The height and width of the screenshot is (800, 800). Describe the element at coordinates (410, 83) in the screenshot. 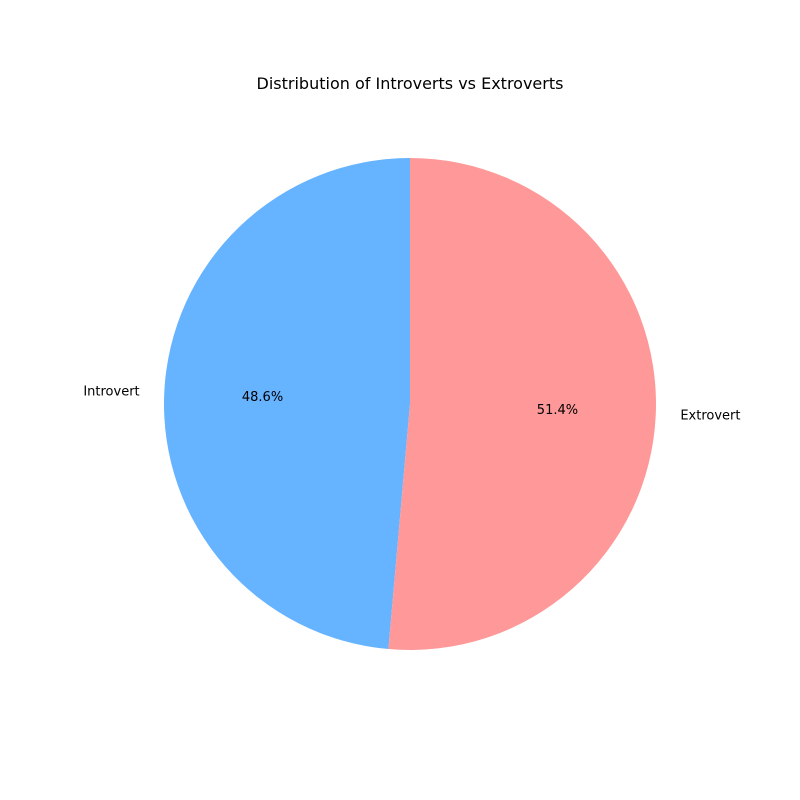

I see `chart-title: Distribution of Introverts vs Extroverts` at that location.